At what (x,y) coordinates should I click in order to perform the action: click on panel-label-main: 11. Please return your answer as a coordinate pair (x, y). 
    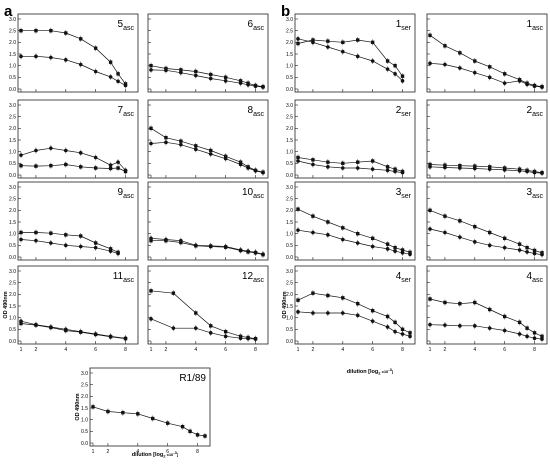
    Looking at the image, I should click on (118, 276).